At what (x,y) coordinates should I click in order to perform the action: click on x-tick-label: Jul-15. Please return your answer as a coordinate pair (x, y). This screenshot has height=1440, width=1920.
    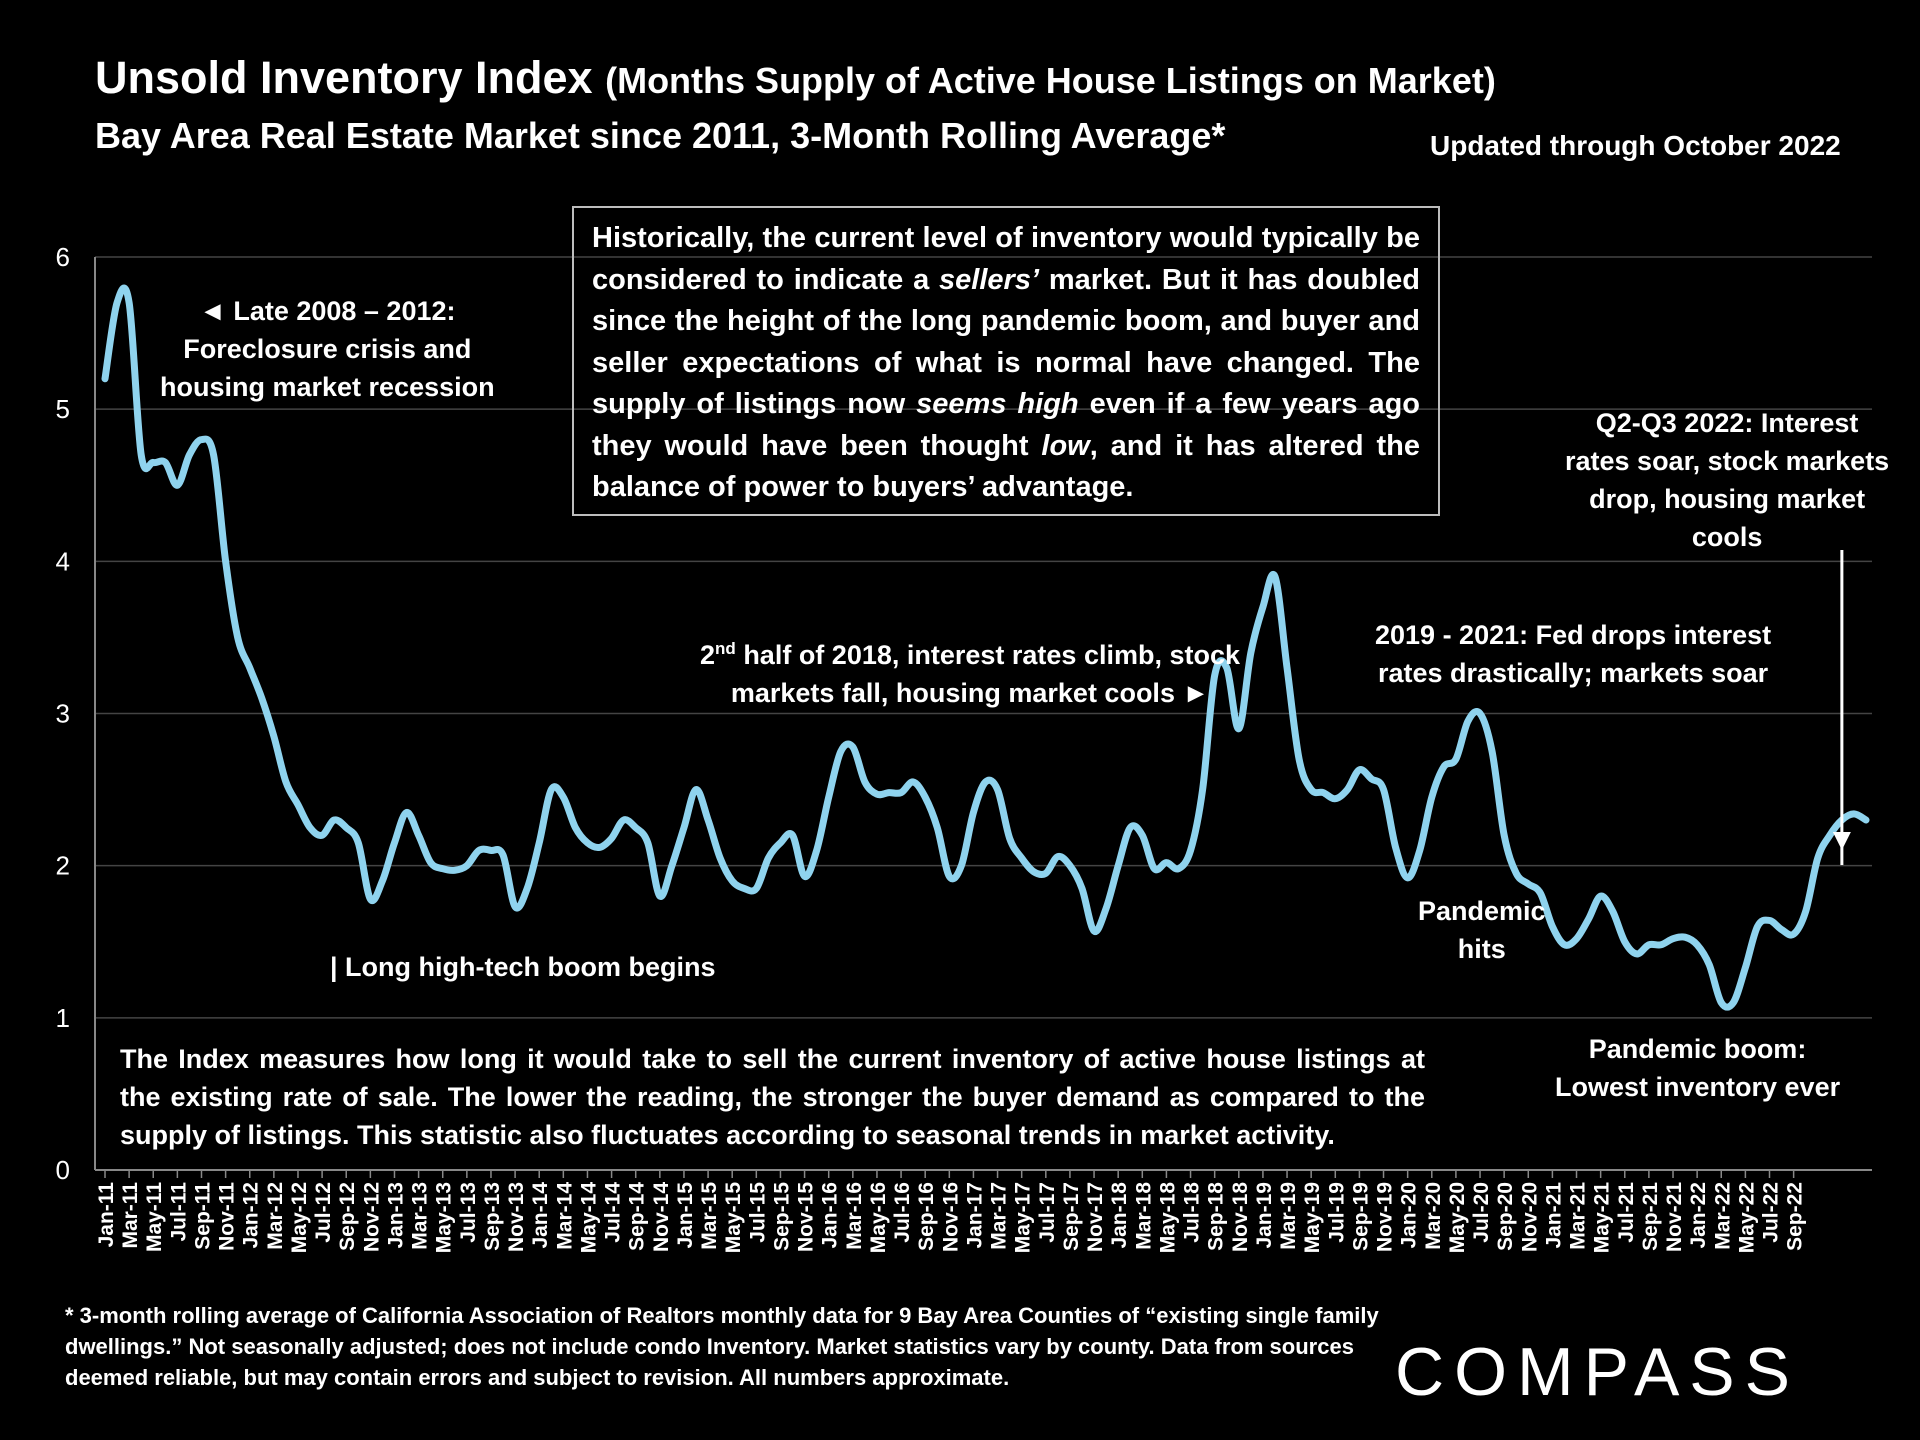
    Looking at the image, I should click on (757, 1212).